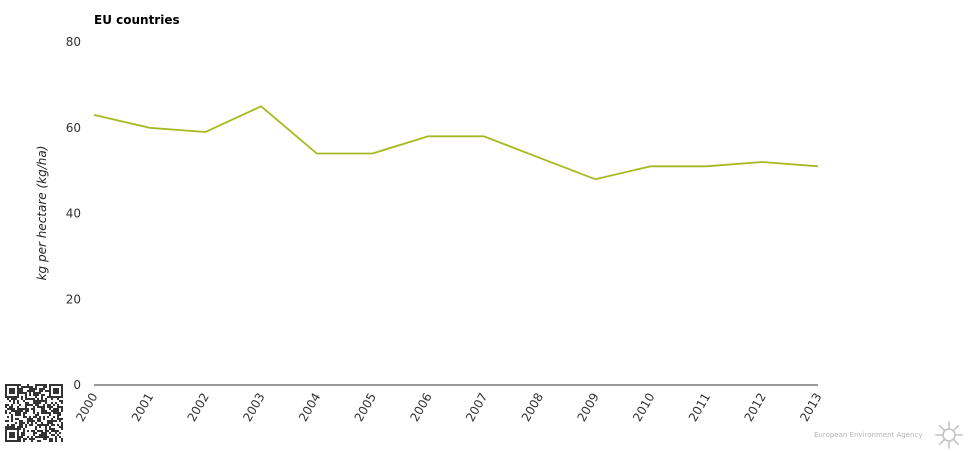  I want to click on y-axis-ticks: 0 20 40 60 80, so click(73, 213).